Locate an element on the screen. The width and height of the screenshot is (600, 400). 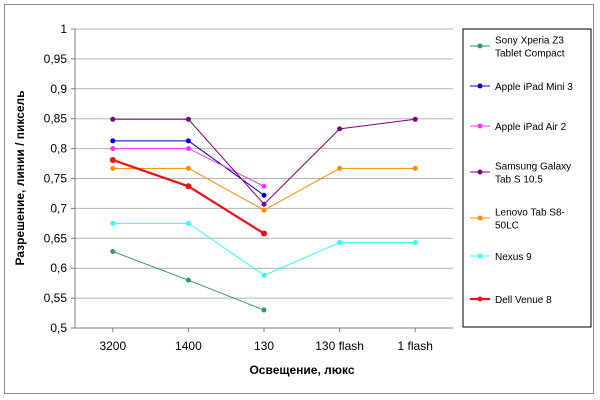
y-tick-label: 0,8 is located at coordinates (58, 149).